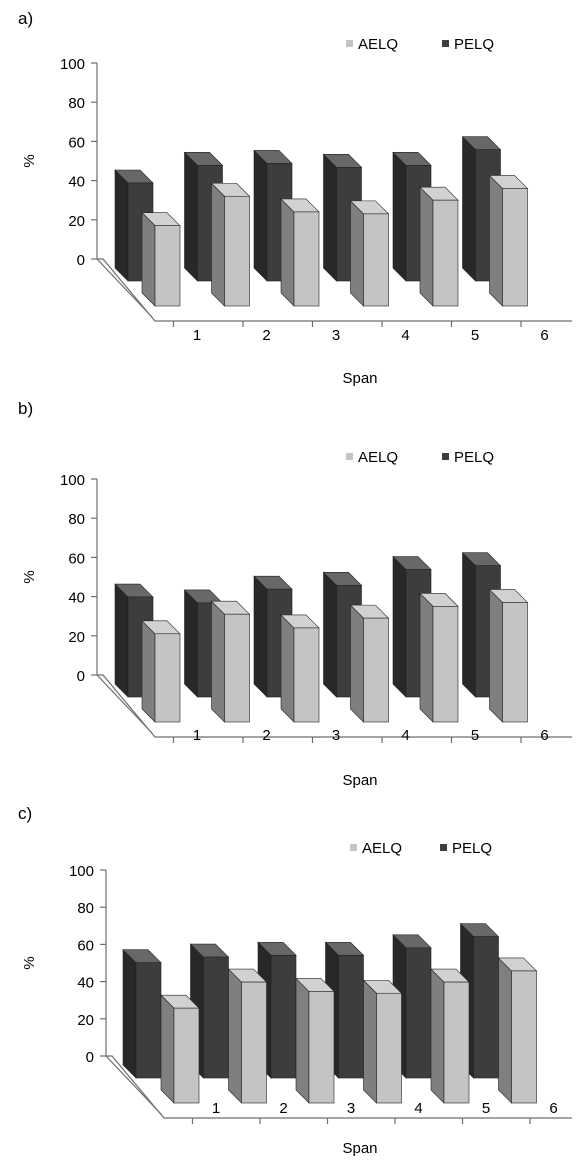  What do you see at coordinates (445, 253) in the screenshot?
I see `bar-aelq-5-front` at bounding box center [445, 253].